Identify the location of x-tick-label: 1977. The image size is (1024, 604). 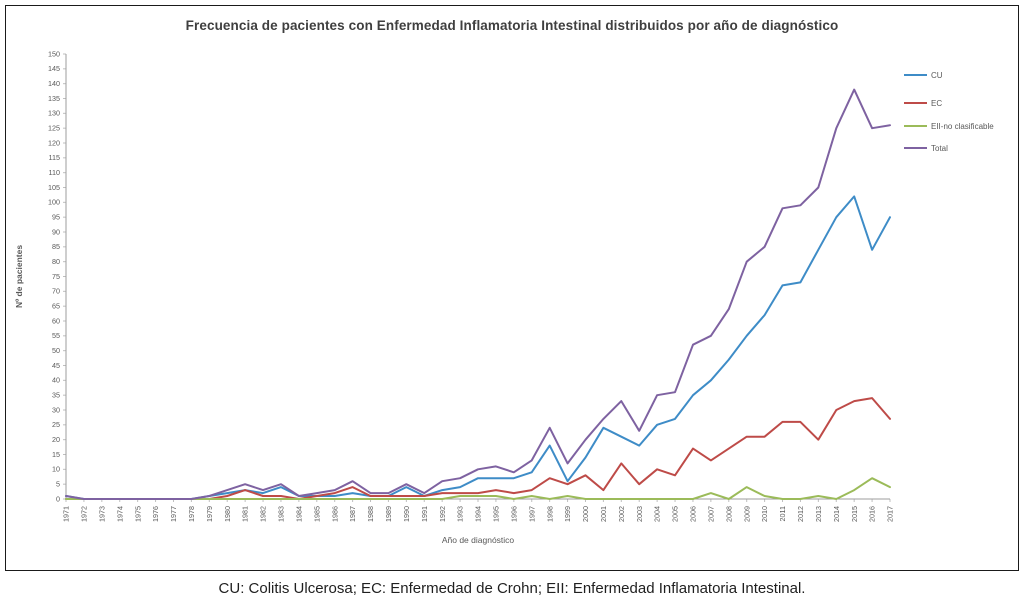
(173, 514).